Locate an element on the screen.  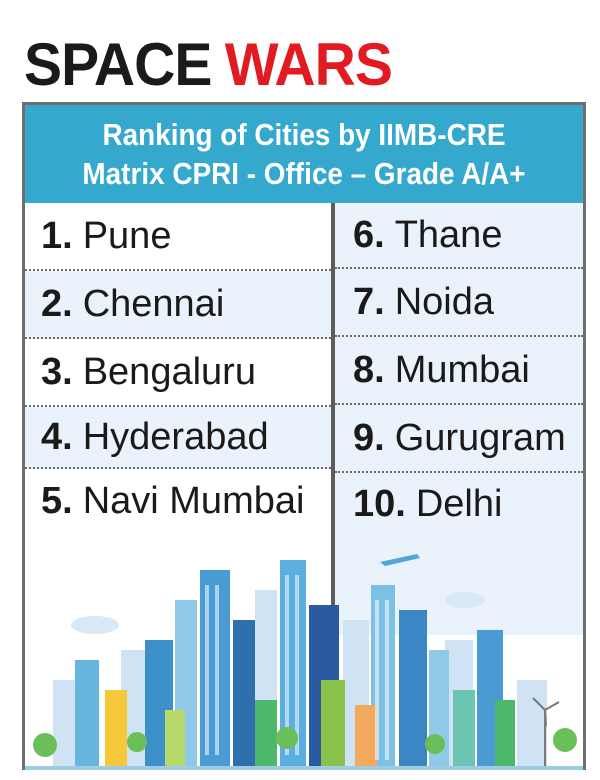
list-item: 1. Pune is located at coordinates (178, 237).